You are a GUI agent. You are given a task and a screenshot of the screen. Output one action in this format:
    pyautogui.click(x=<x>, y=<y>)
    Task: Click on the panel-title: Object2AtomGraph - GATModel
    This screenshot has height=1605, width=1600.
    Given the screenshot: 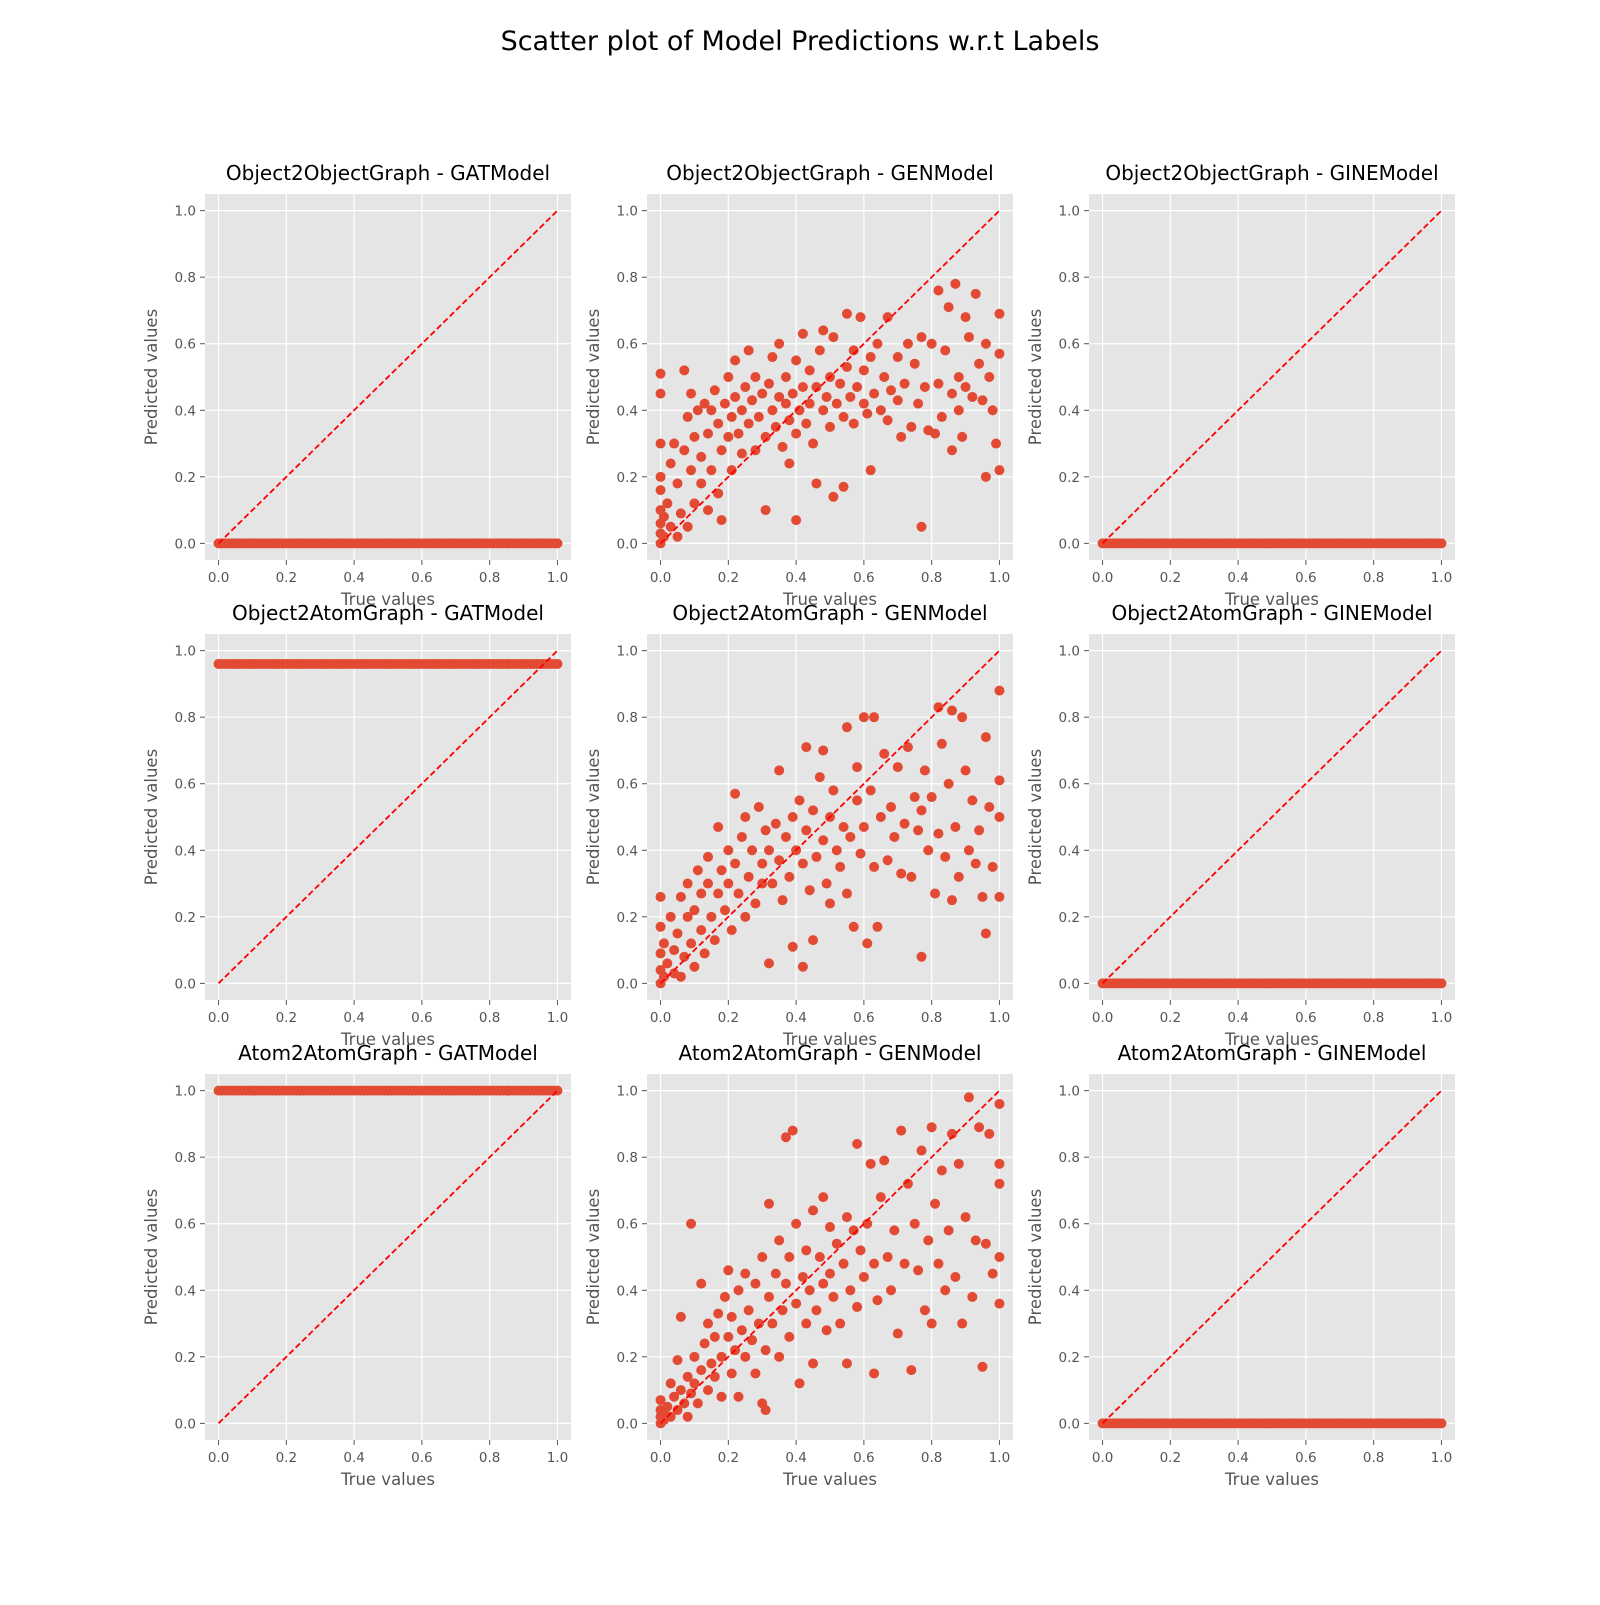 What is the action you would take?
    pyautogui.click(x=388, y=613)
    